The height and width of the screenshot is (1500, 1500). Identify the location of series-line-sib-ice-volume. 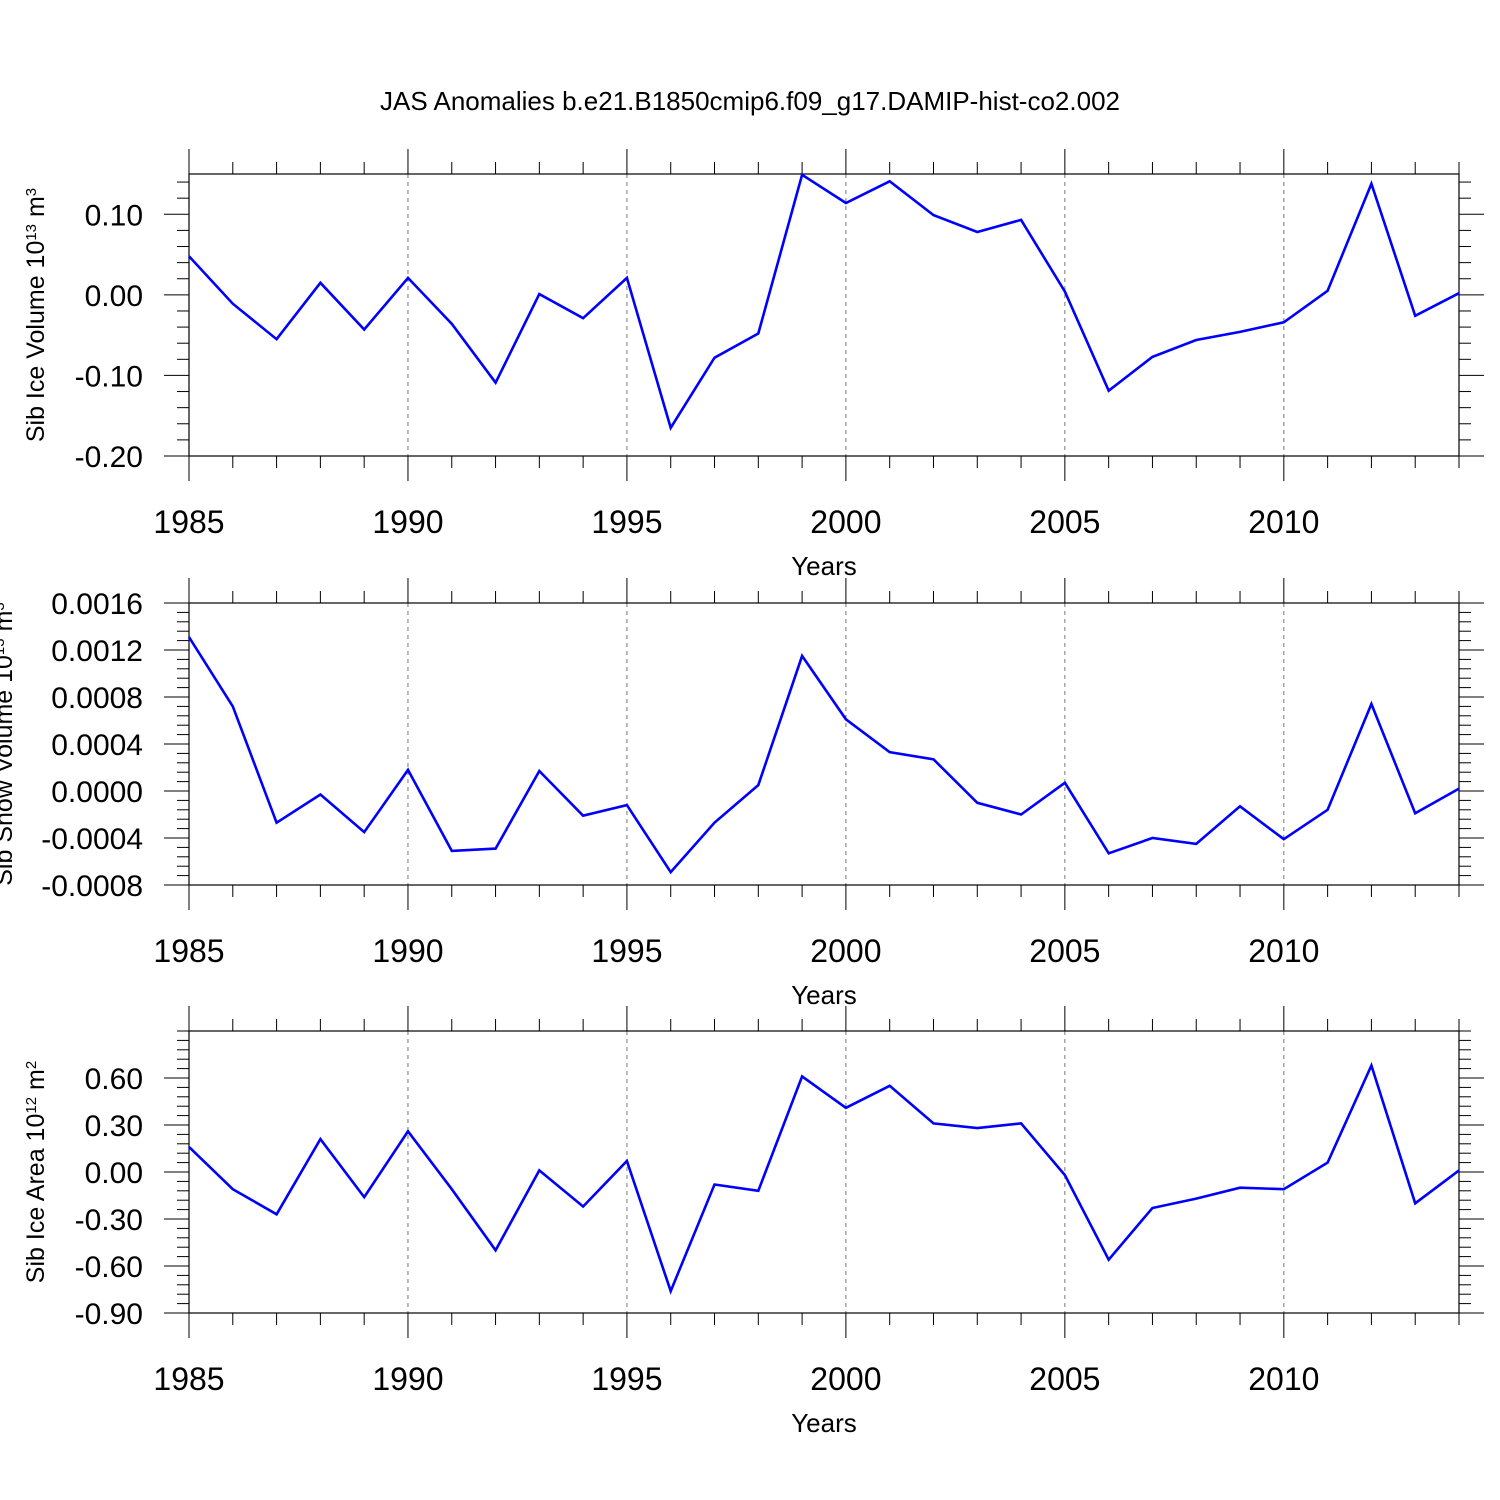
(824, 301).